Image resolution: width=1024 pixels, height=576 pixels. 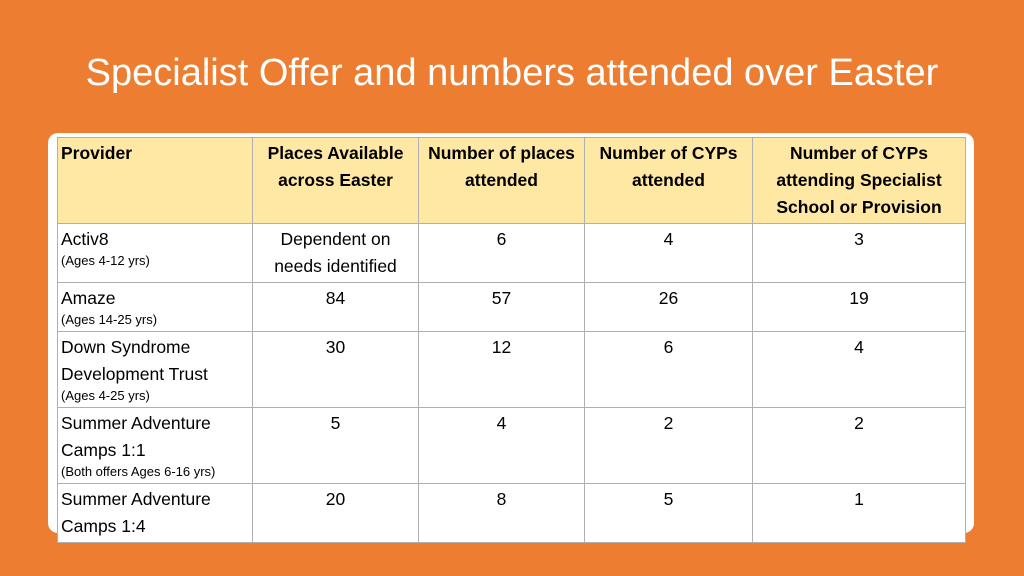 What do you see at coordinates (335, 369) in the screenshot?
I see `places-available-cell: 30` at bounding box center [335, 369].